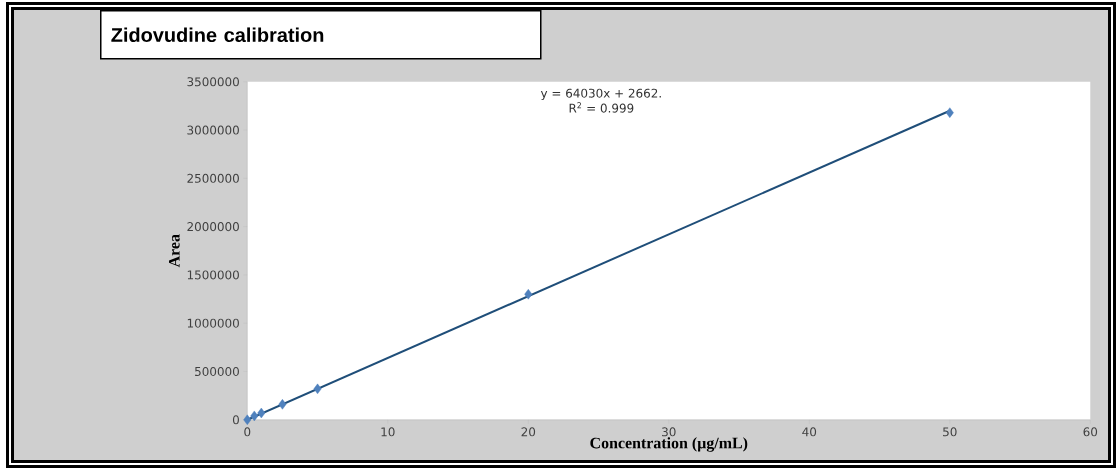 This screenshot has height=470, width=1120. What do you see at coordinates (217, 371) in the screenshot?
I see `y-tick-label: 500000` at bounding box center [217, 371].